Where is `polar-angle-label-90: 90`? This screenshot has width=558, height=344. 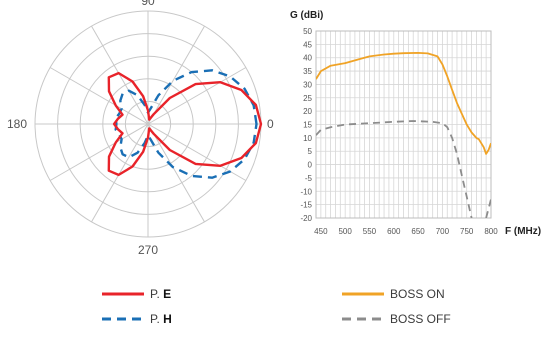
polar-angle-label-90: 90 is located at coordinates (148, 4).